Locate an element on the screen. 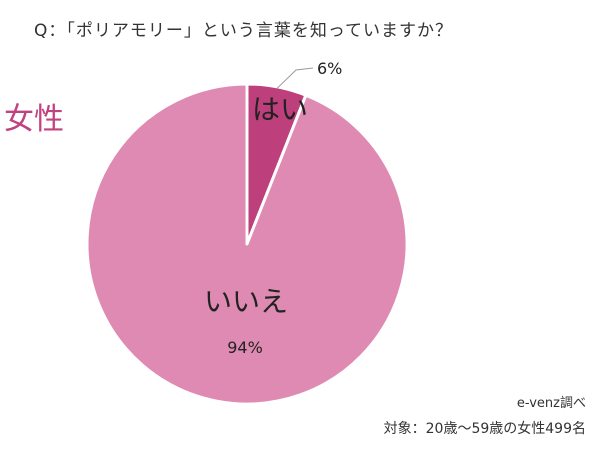 This screenshot has height=458, width=600. category-label-no: いいえ is located at coordinates (246, 301).